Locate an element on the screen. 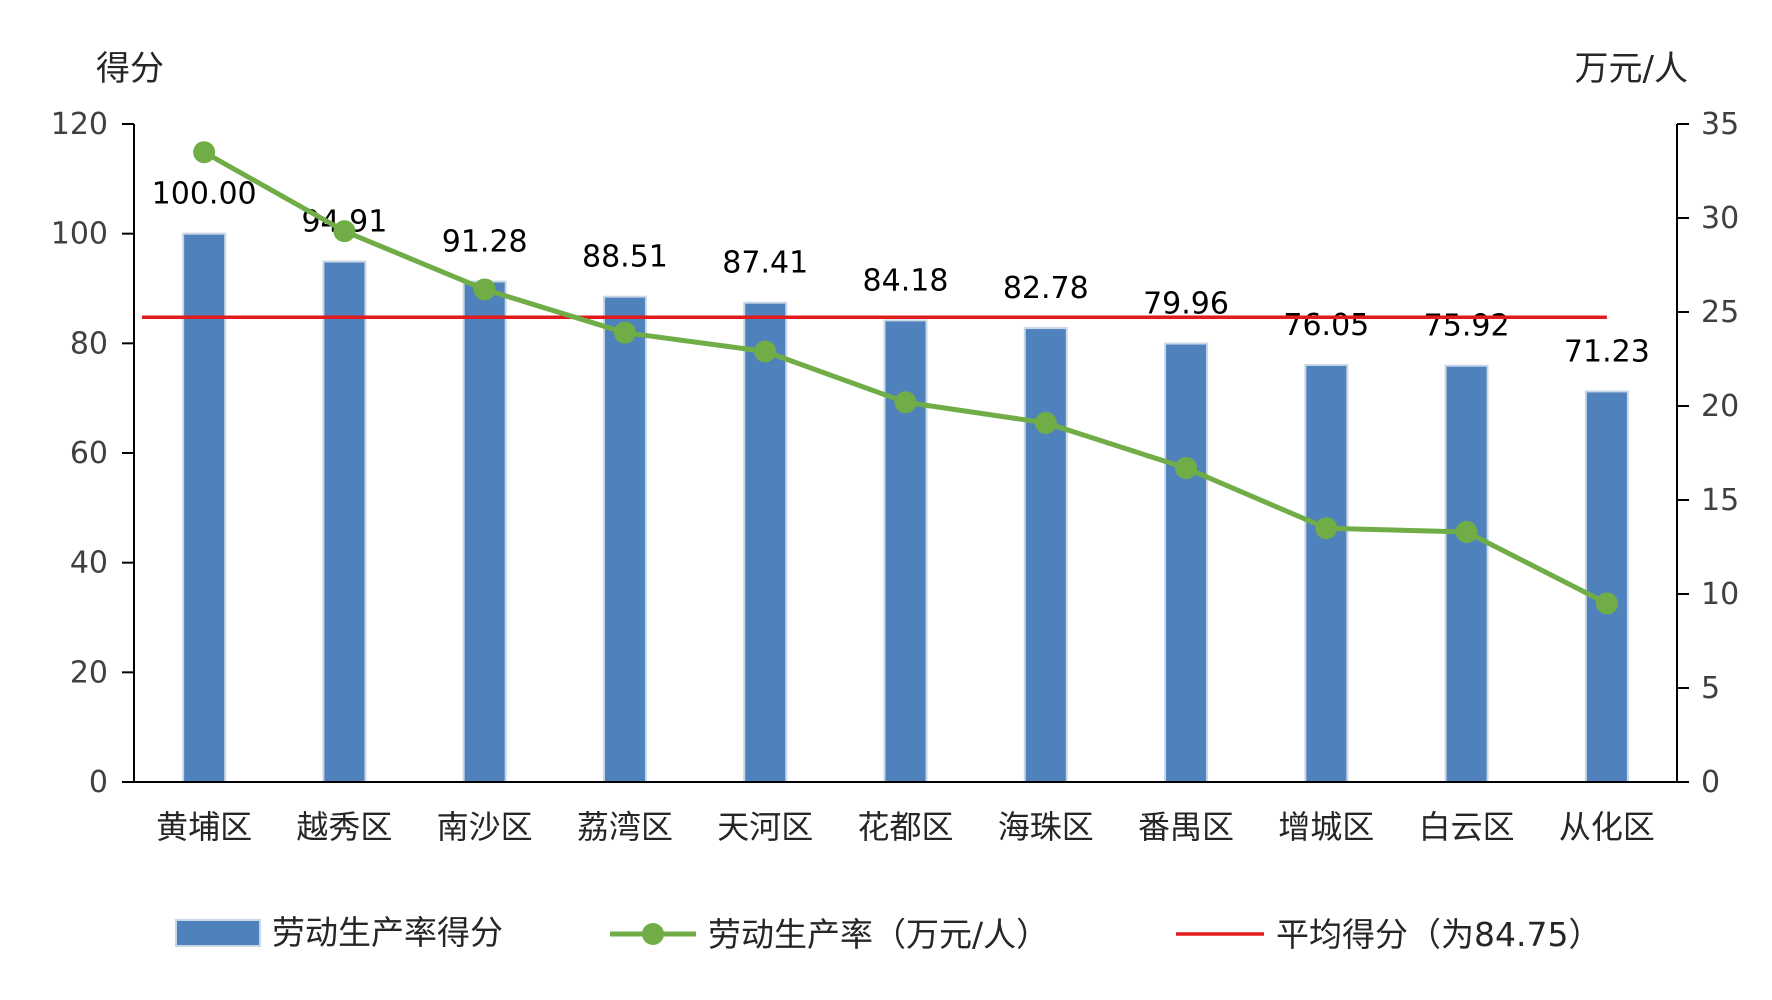 This screenshot has height=1000, width=1772. left-tick-label: 20 is located at coordinates (89, 672).